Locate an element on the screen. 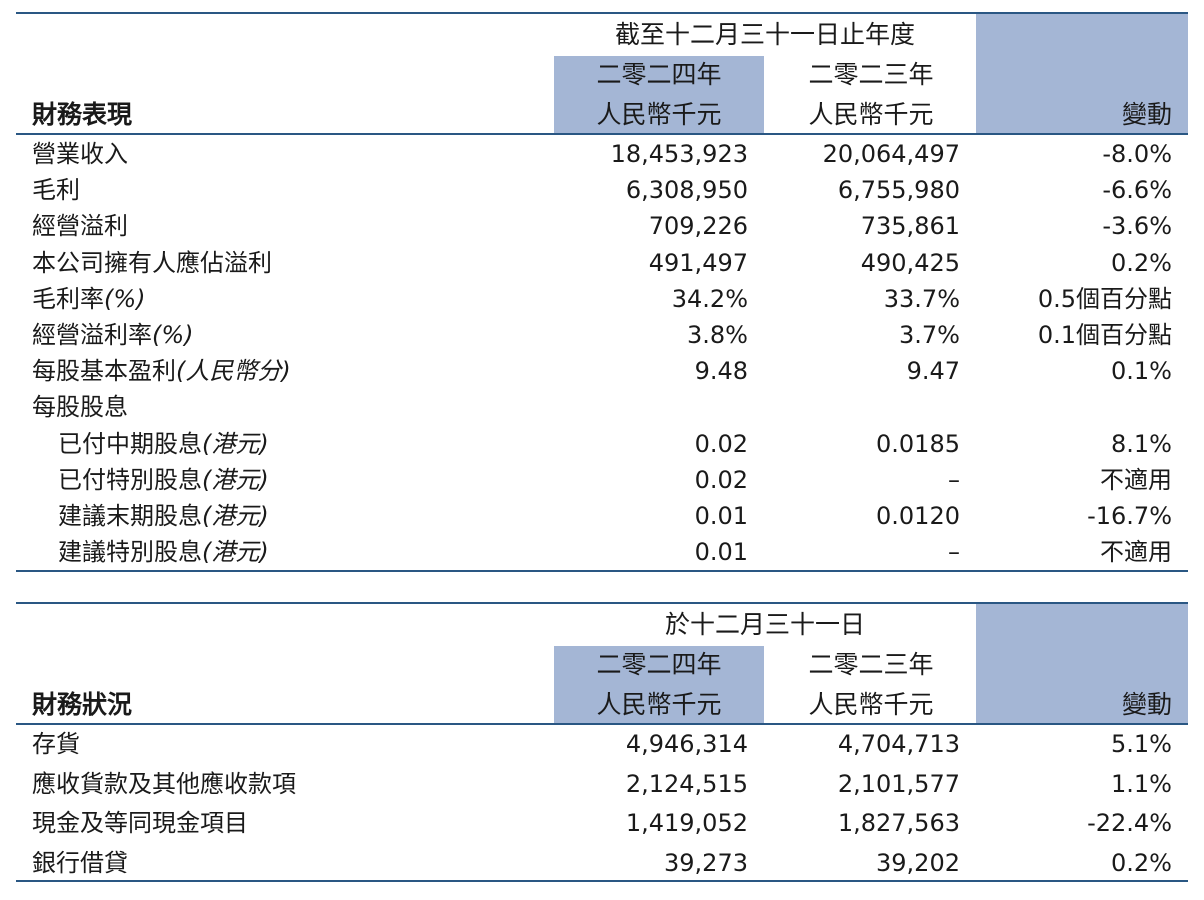 This screenshot has width=1204, height=900. table-row: 毛利 6,308,950 6,755,980 -6.6% is located at coordinates (602, 190).